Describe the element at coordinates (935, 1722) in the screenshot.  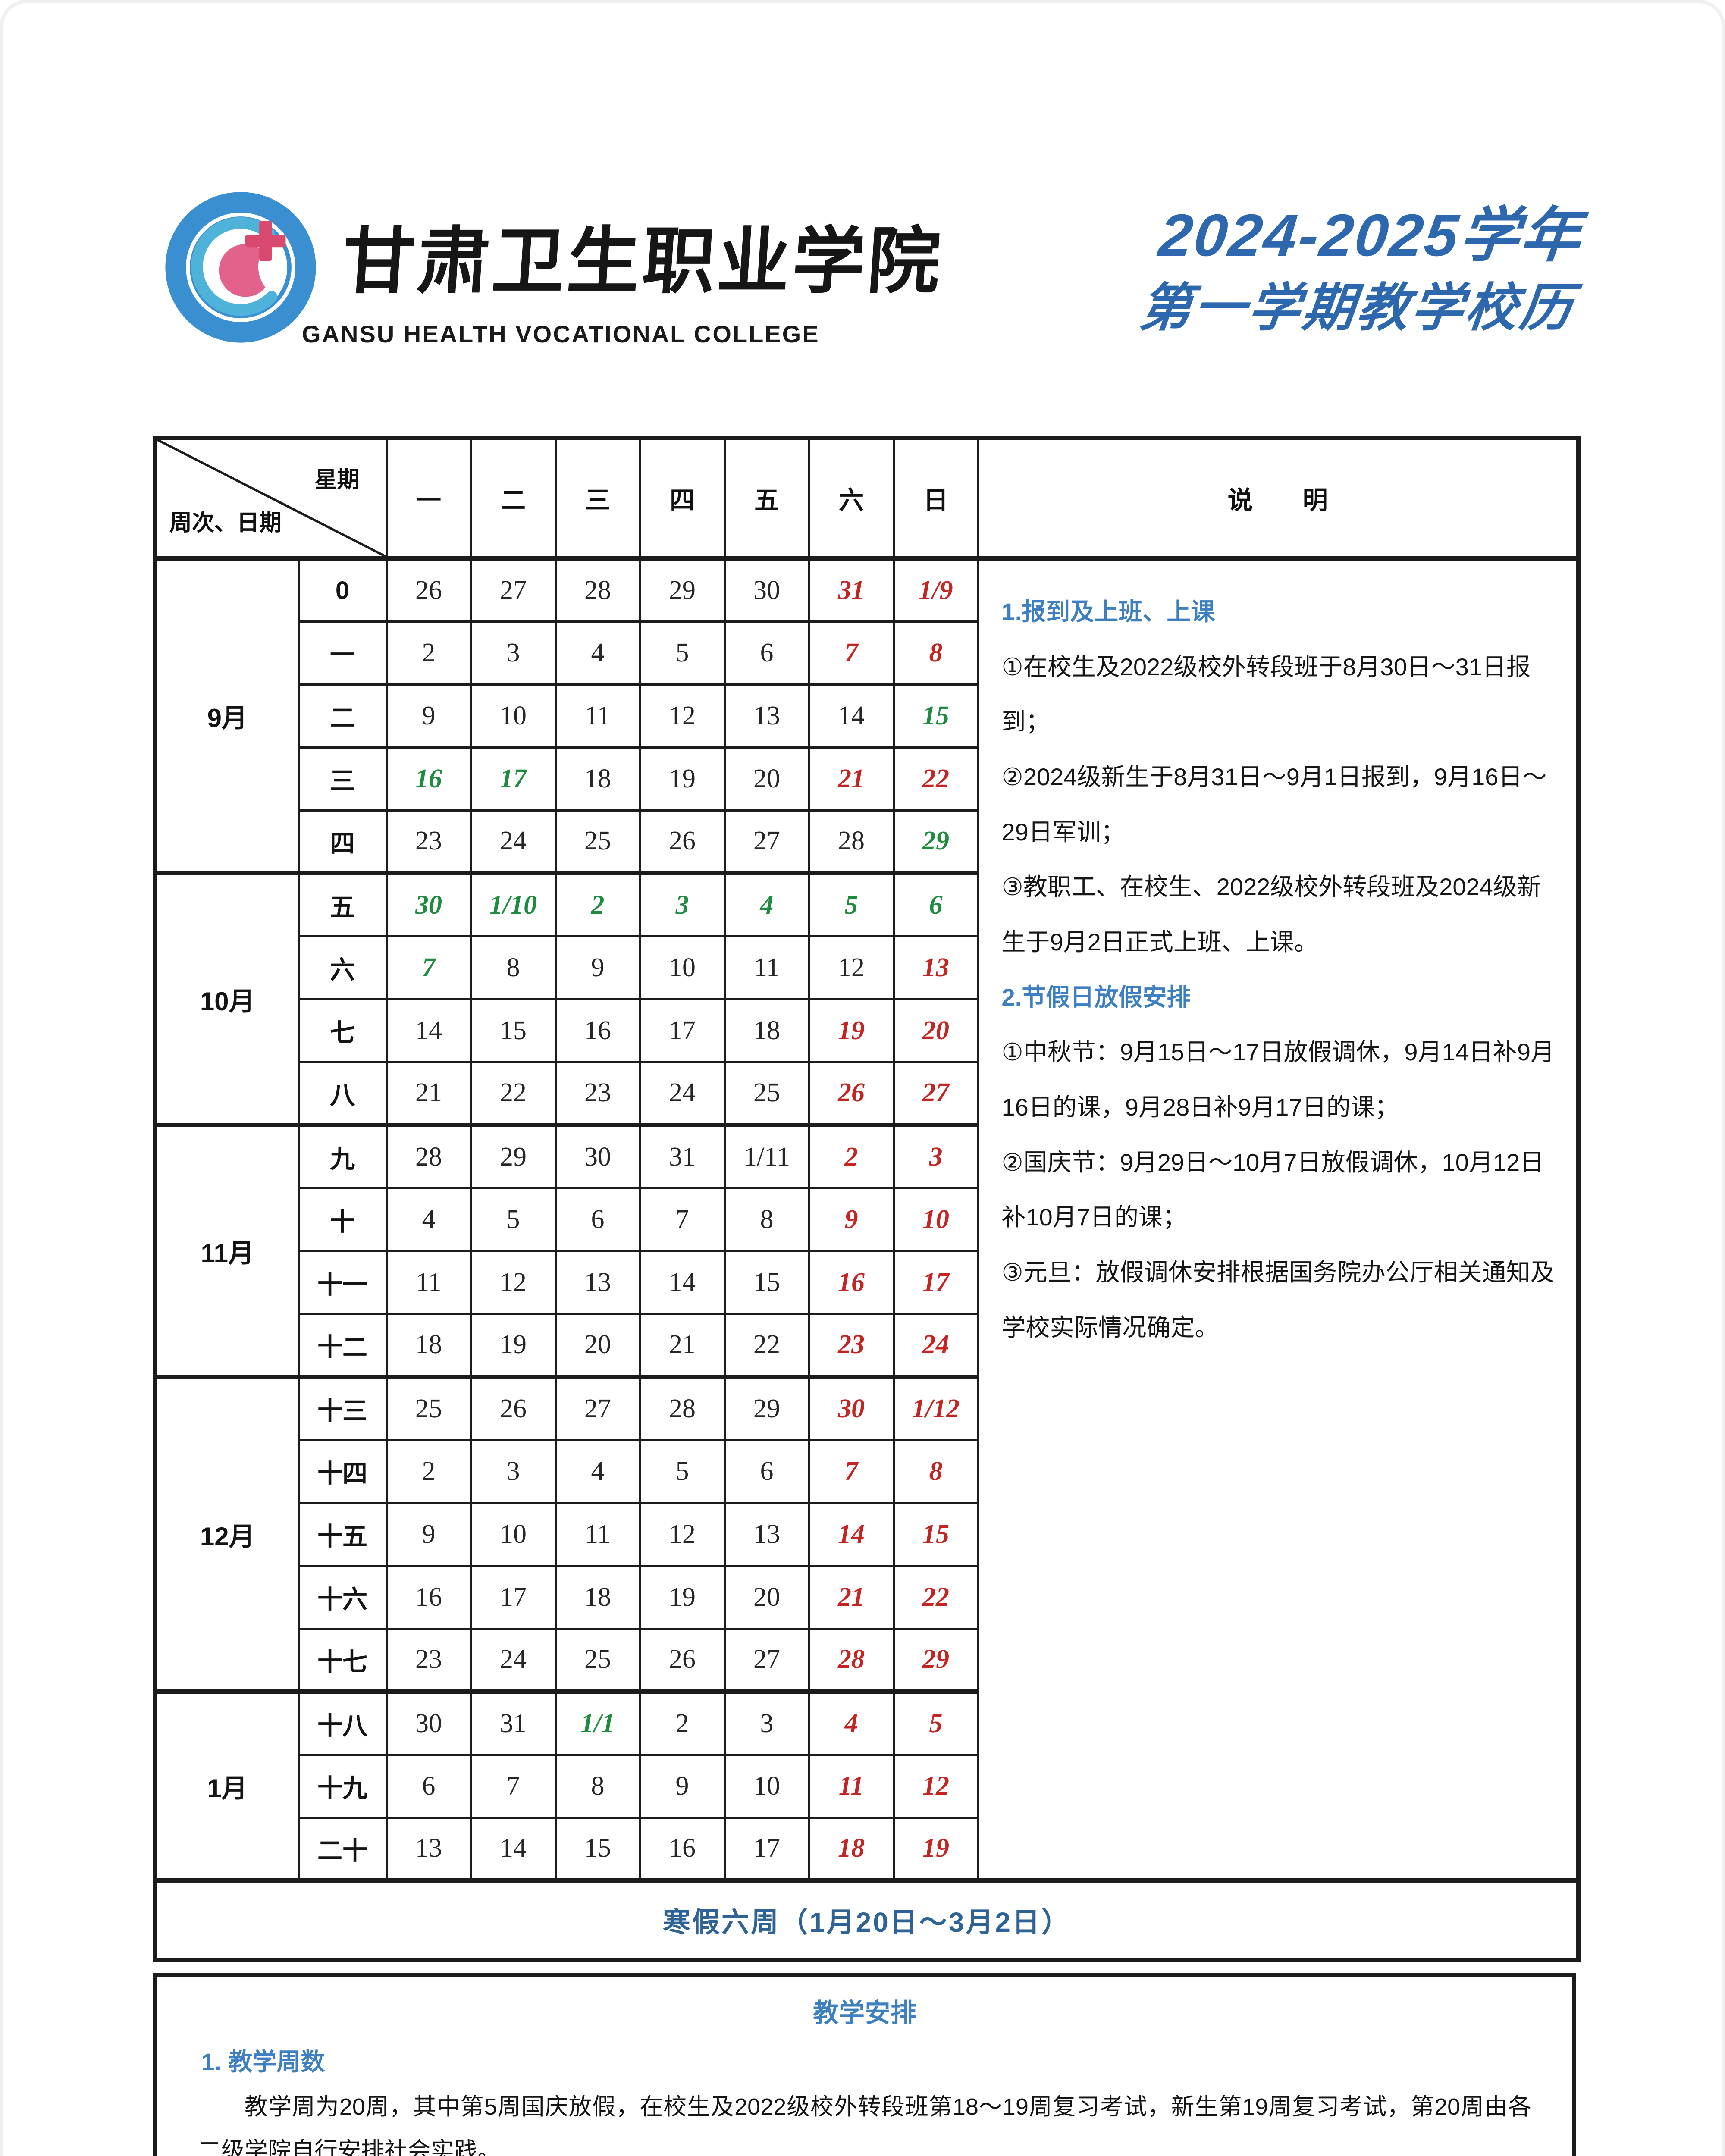
I see `date-cell: 5` at that location.